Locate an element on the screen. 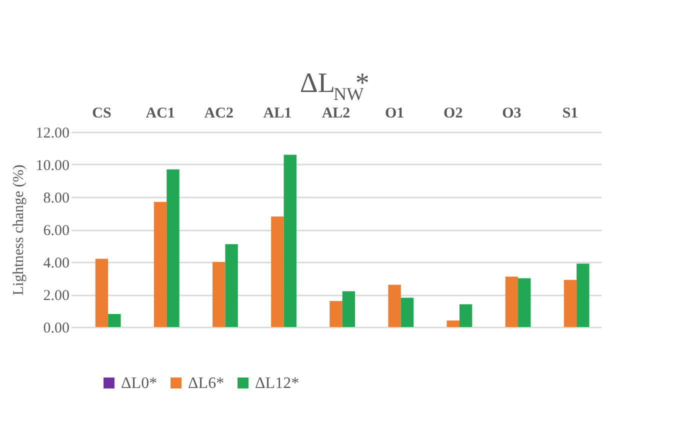 The image size is (697, 422). y-tick-label: 0.00 is located at coordinates (56, 328).